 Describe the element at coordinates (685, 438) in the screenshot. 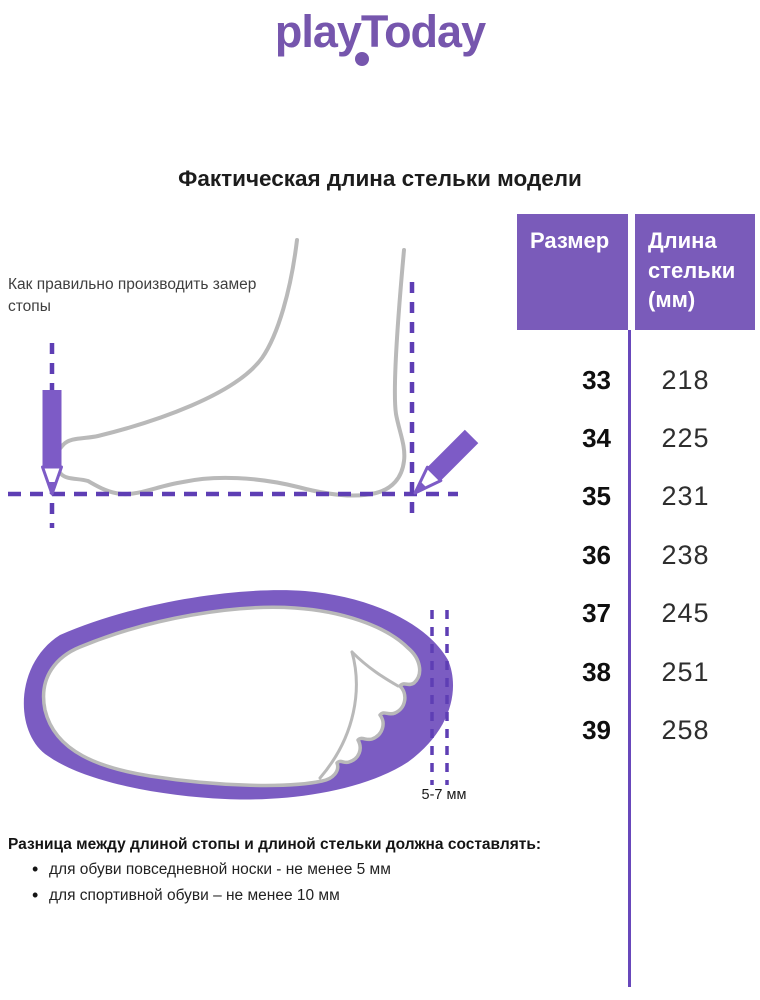

I see `length-value: 225` at that location.